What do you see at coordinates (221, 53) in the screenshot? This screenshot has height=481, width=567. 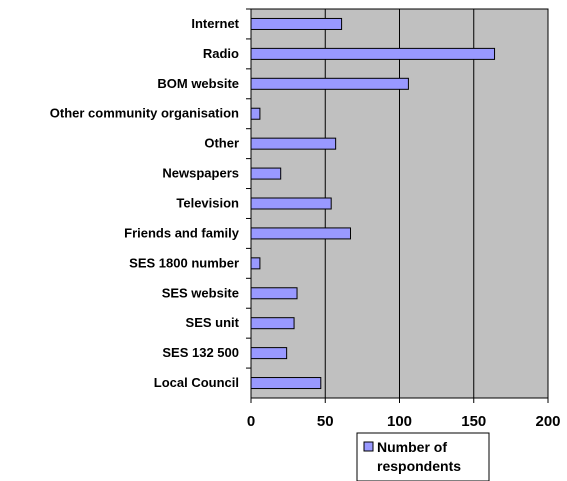 I see `category-label: Radio` at bounding box center [221, 53].